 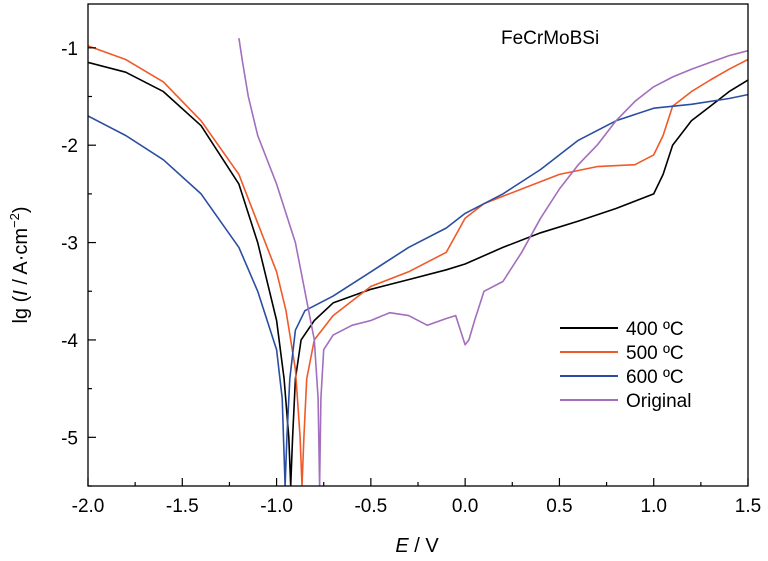 I want to click on chart-annotation: FeCrMoBSi, so click(x=550, y=38).